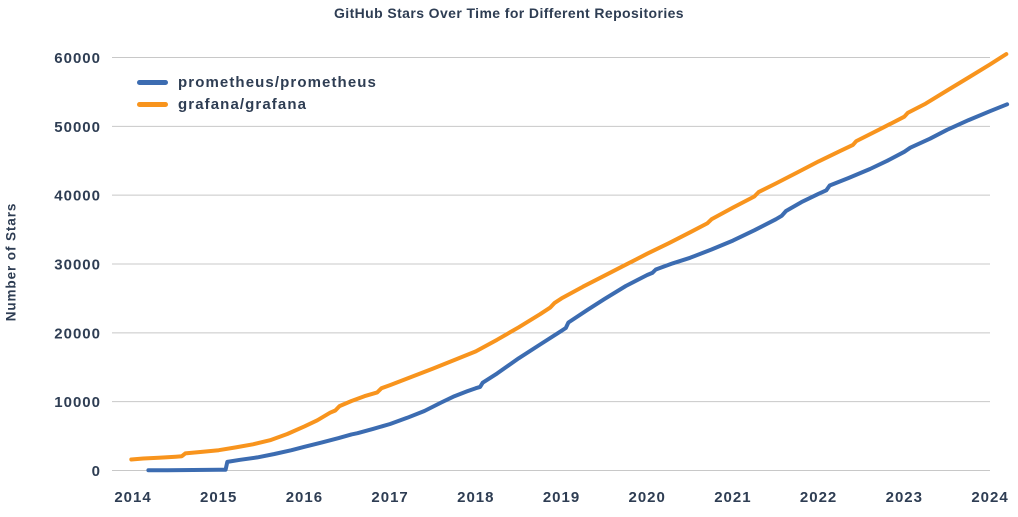 The width and height of the screenshot is (1018, 517). I want to click on y-axis-title: Number of Stars, so click(11, 262).